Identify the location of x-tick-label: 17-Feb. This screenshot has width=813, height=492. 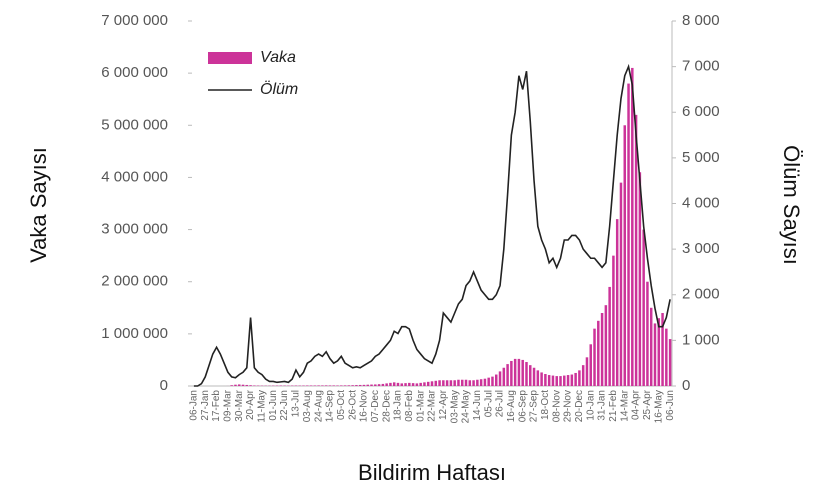
(216, 406).